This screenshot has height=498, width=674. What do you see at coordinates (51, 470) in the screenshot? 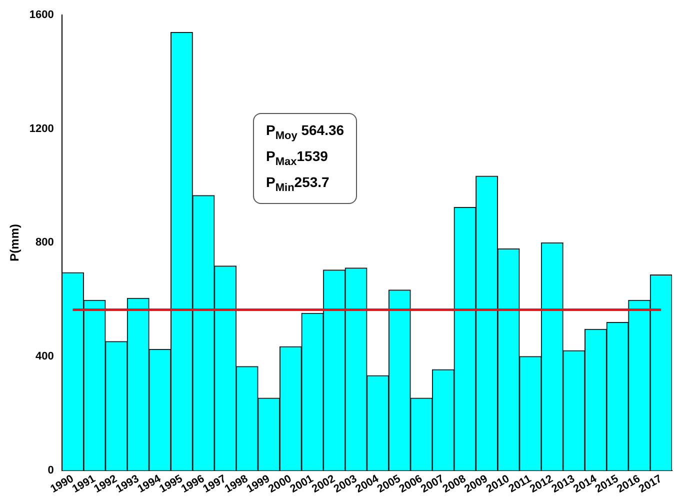
I see `y-tick-label: 0` at bounding box center [51, 470].